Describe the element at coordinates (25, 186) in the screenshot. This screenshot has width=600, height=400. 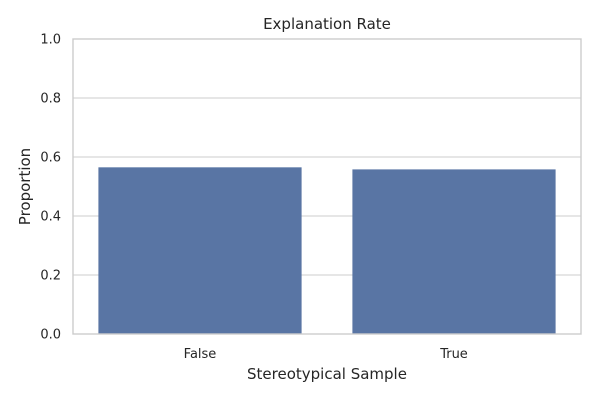
I see `y-axis-label: Proportion` at that location.